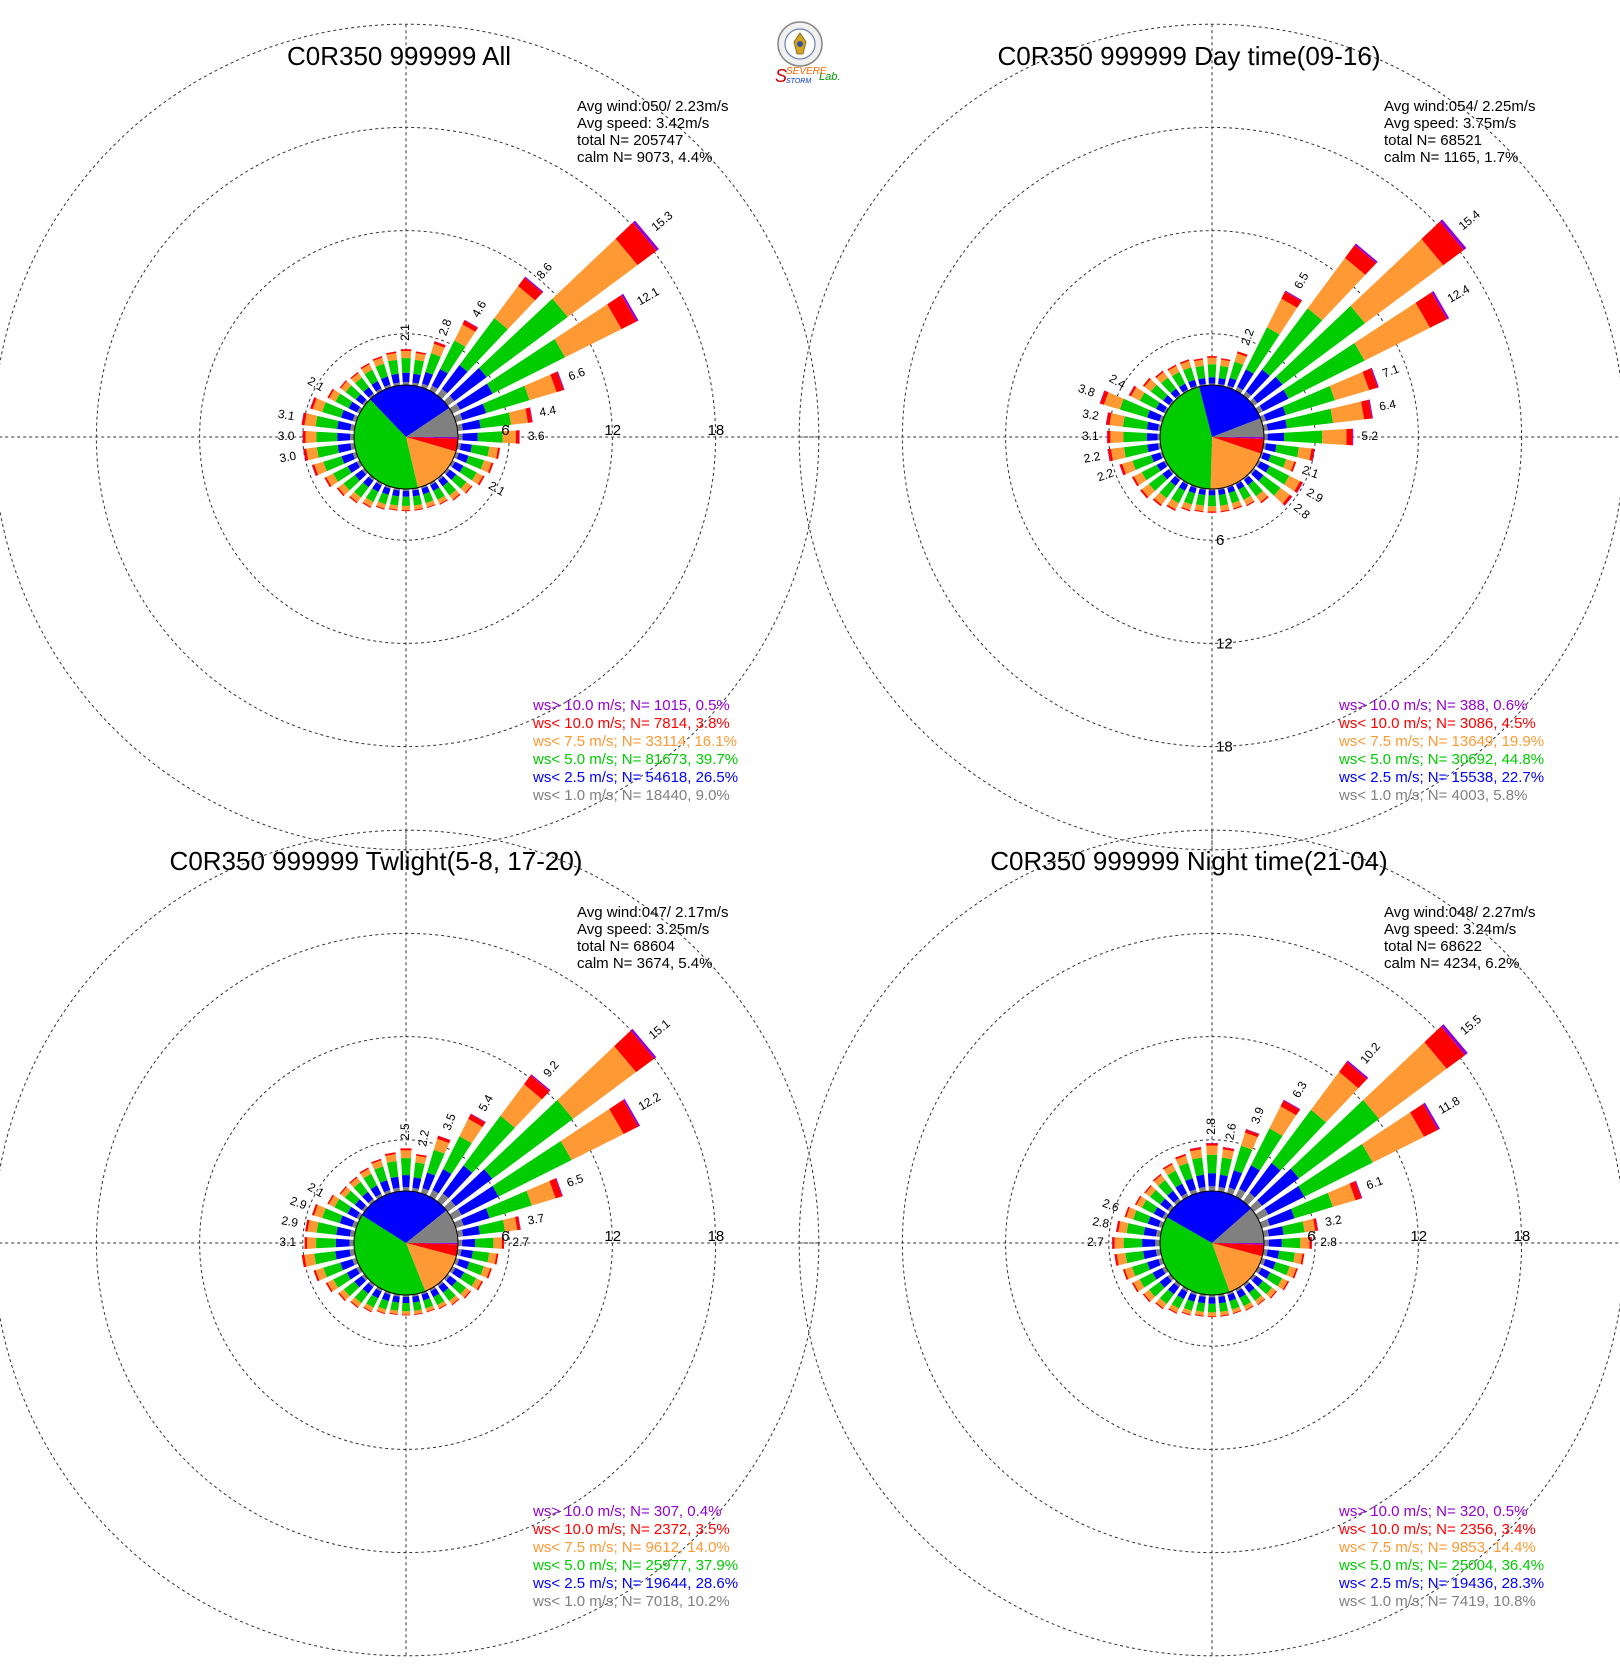 Image resolution: width=1620 pixels, height=1665 pixels. What do you see at coordinates (417, 500) in the screenshot?
I see `bar-segment-170-deg` at bounding box center [417, 500].